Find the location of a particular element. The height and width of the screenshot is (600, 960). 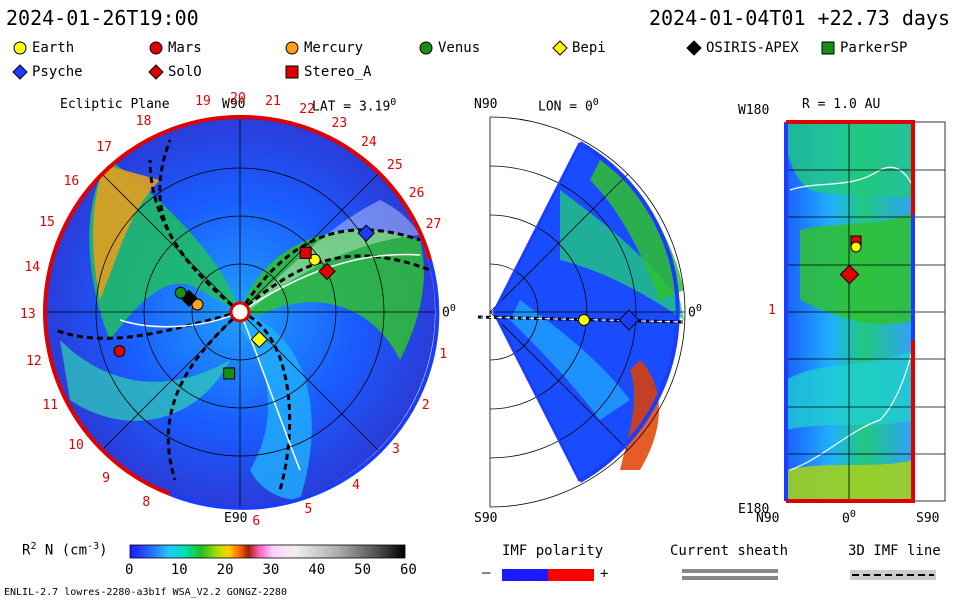

carrington-label: 25 is located at coordinates (395, 166).